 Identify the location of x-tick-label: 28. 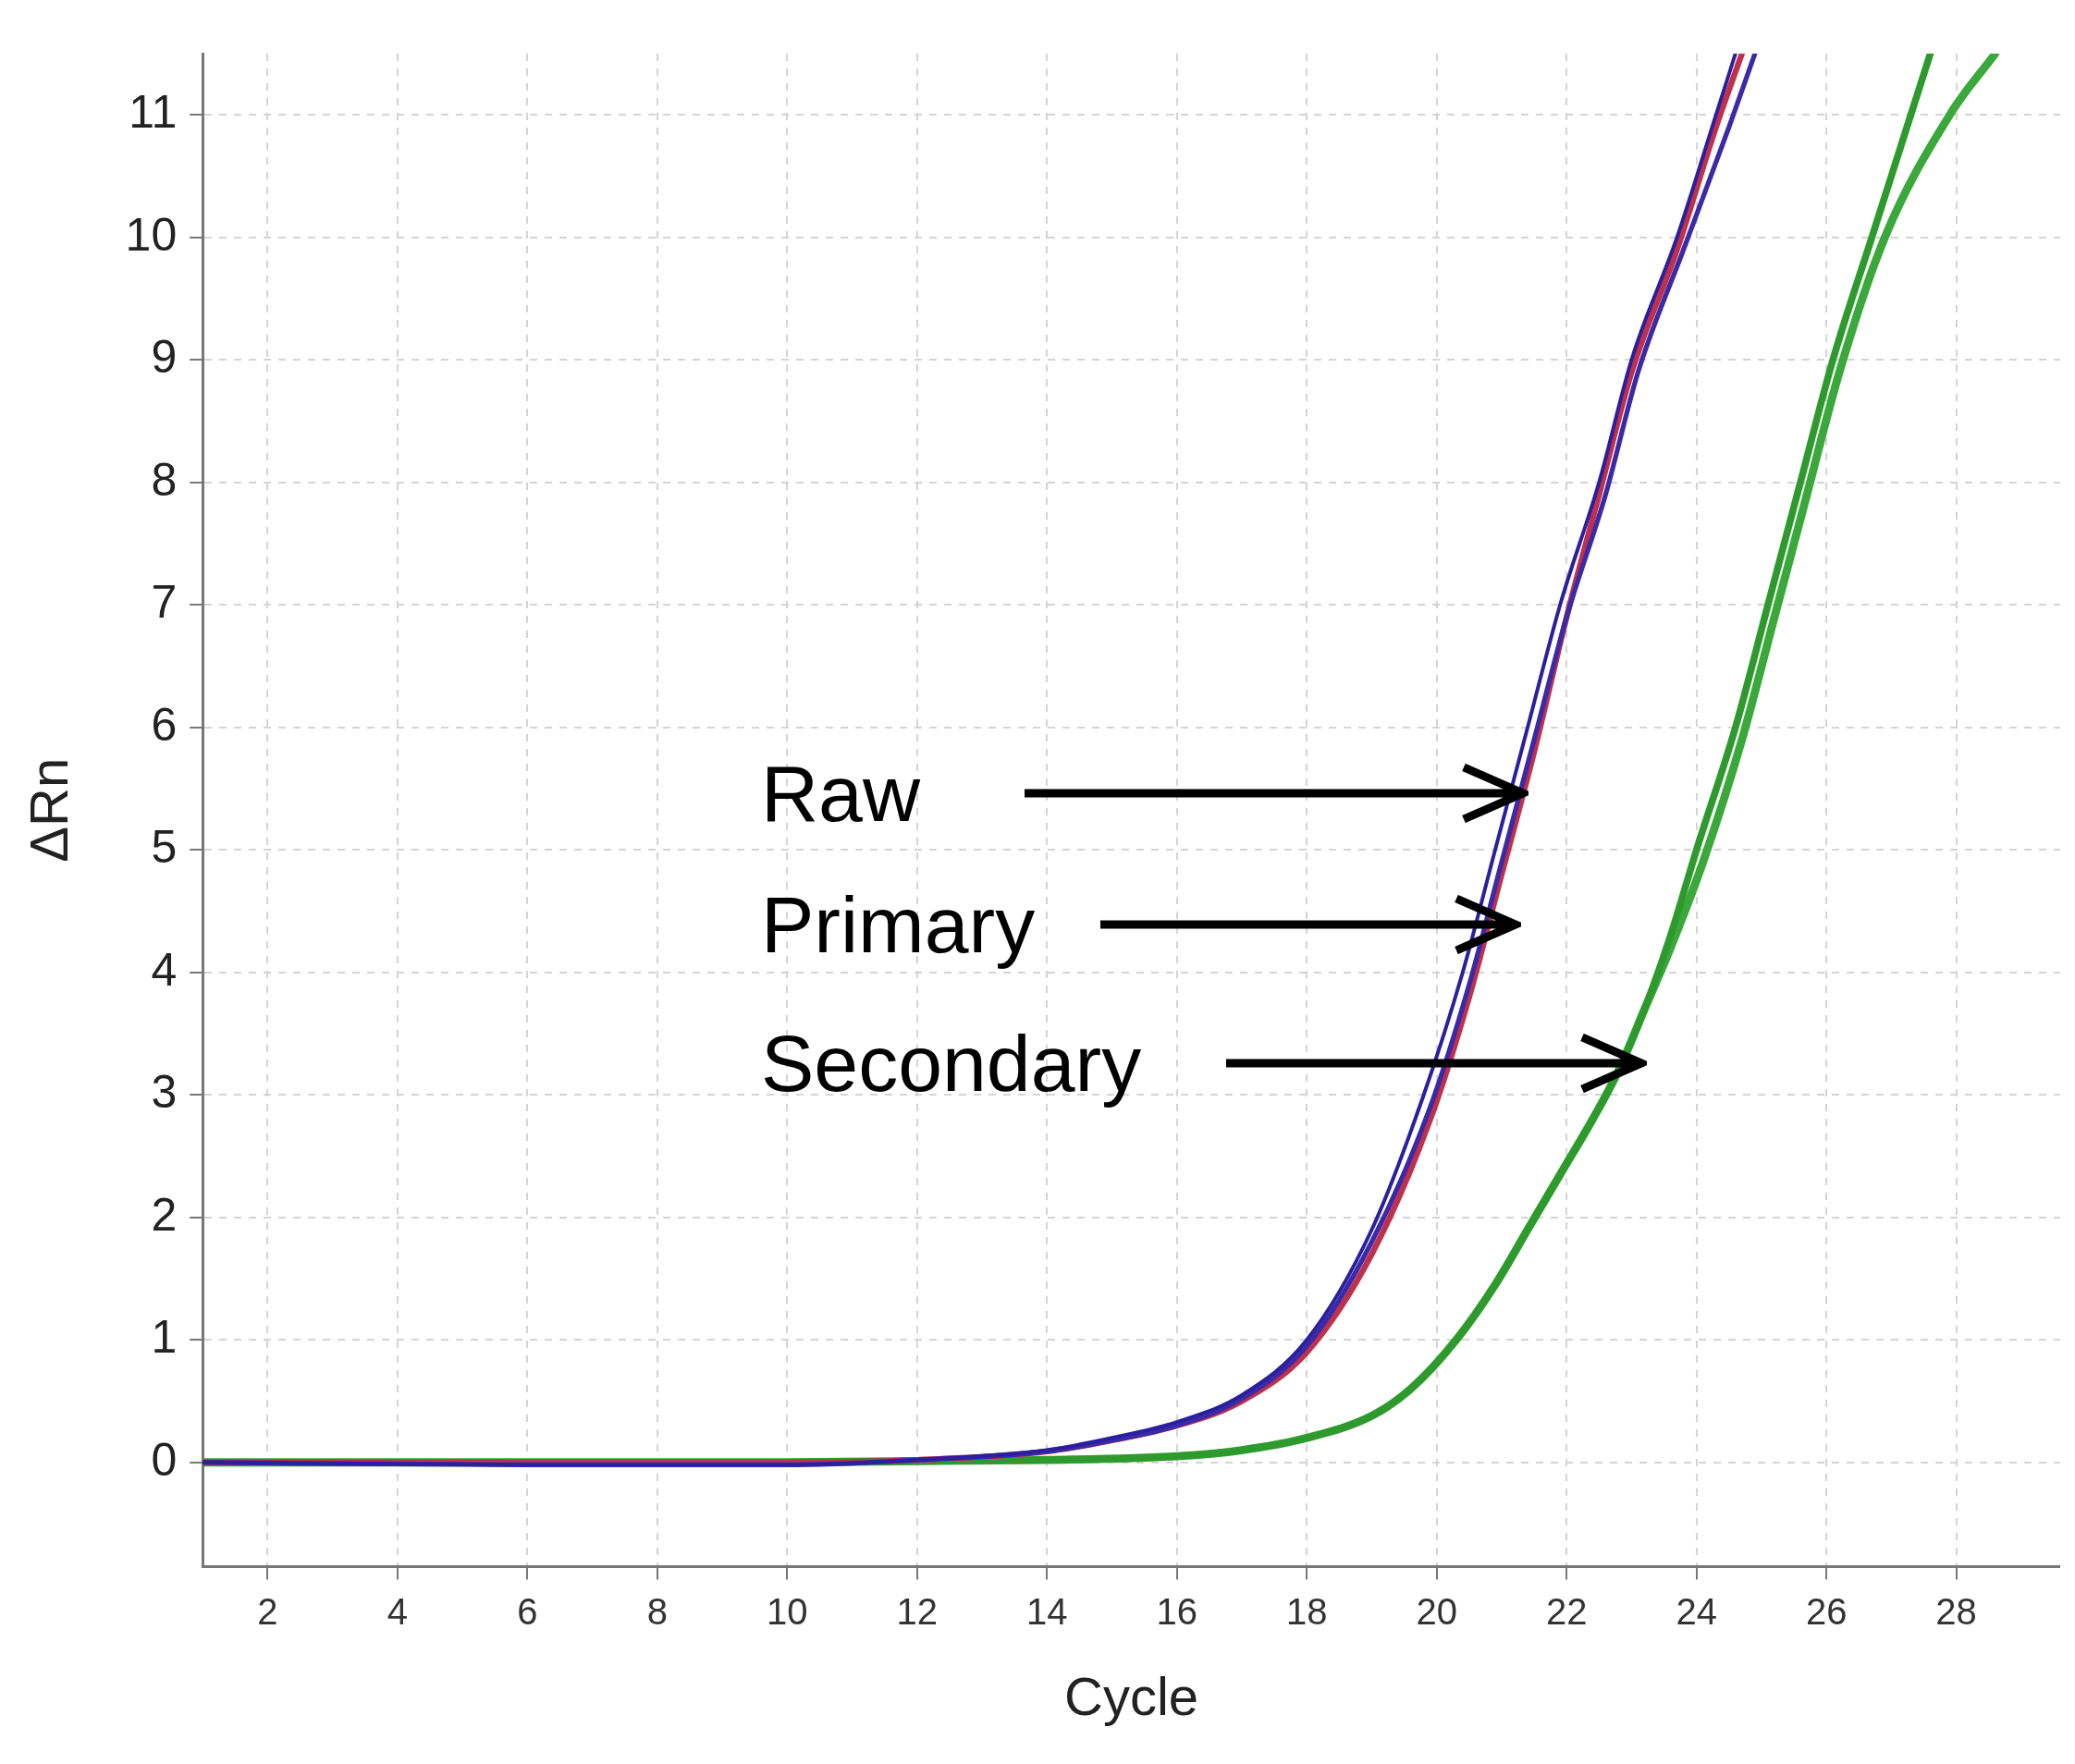
(1956, 1612).